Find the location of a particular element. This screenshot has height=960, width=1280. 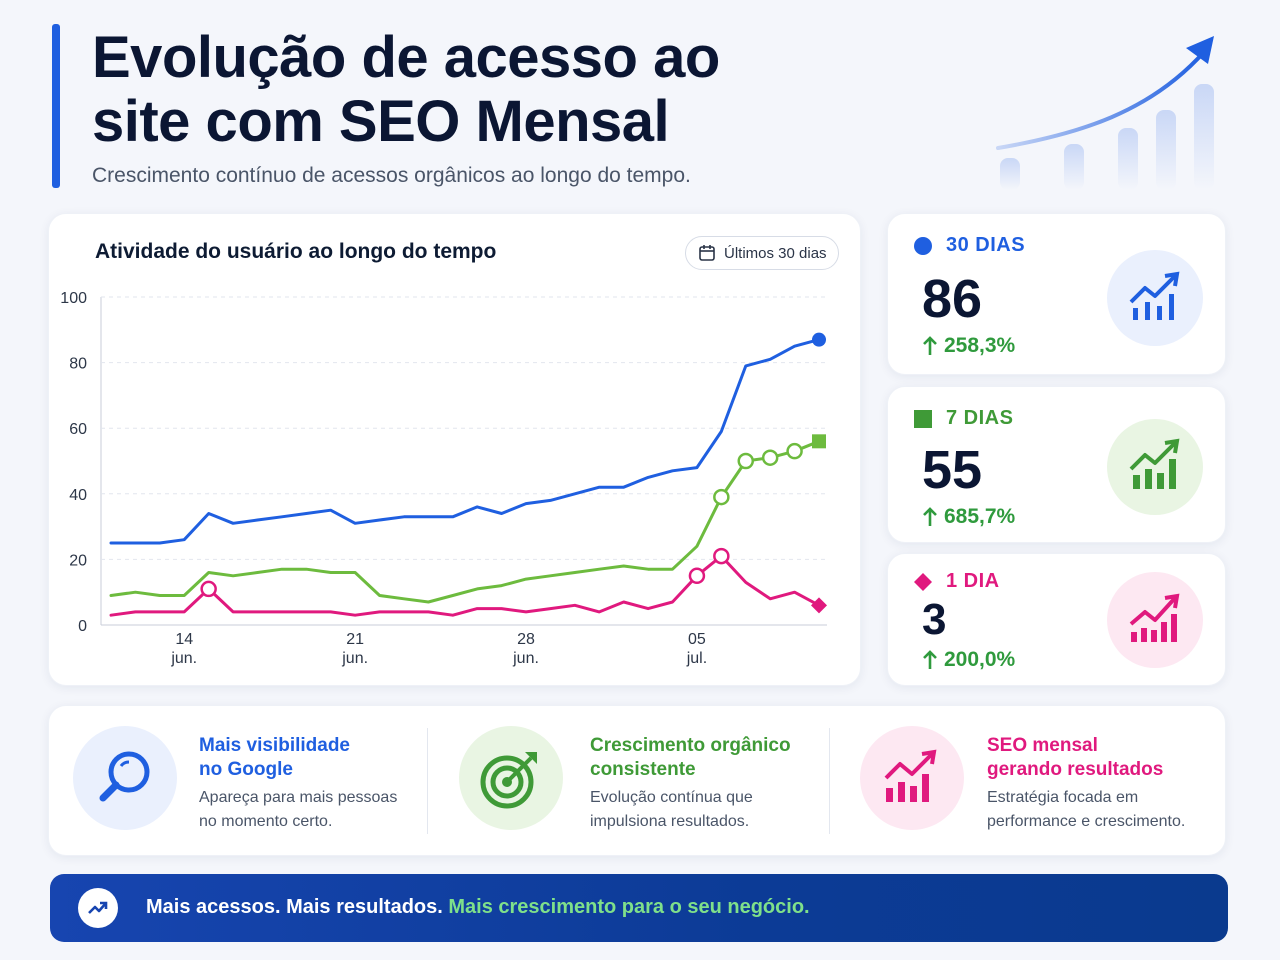

x-tick-label-day: 21 is located at coordinates (355, 639).